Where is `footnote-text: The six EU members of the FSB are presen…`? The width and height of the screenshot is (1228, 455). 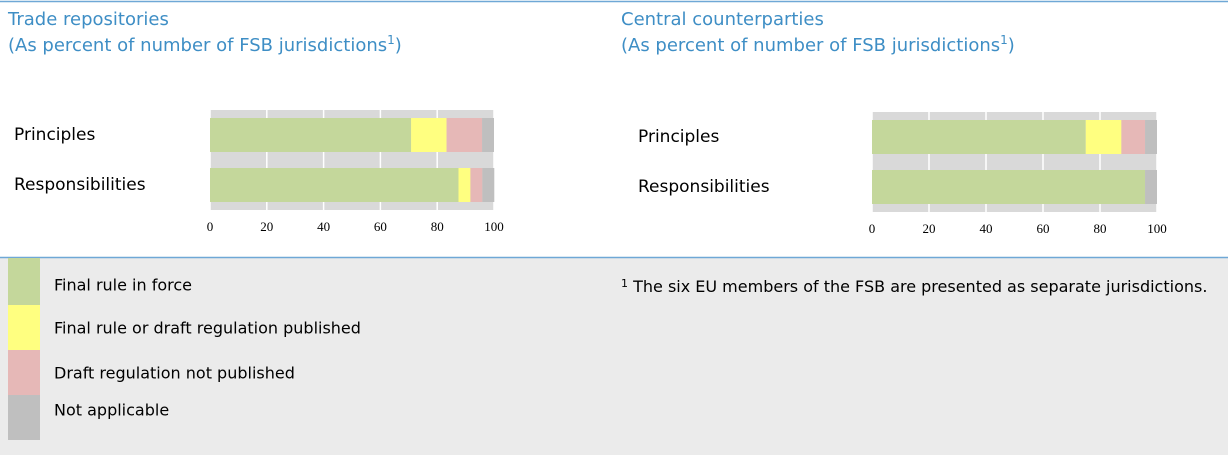 footnote-text: The six EU members of the FSB are presen… is located at coordinates (920, 286).